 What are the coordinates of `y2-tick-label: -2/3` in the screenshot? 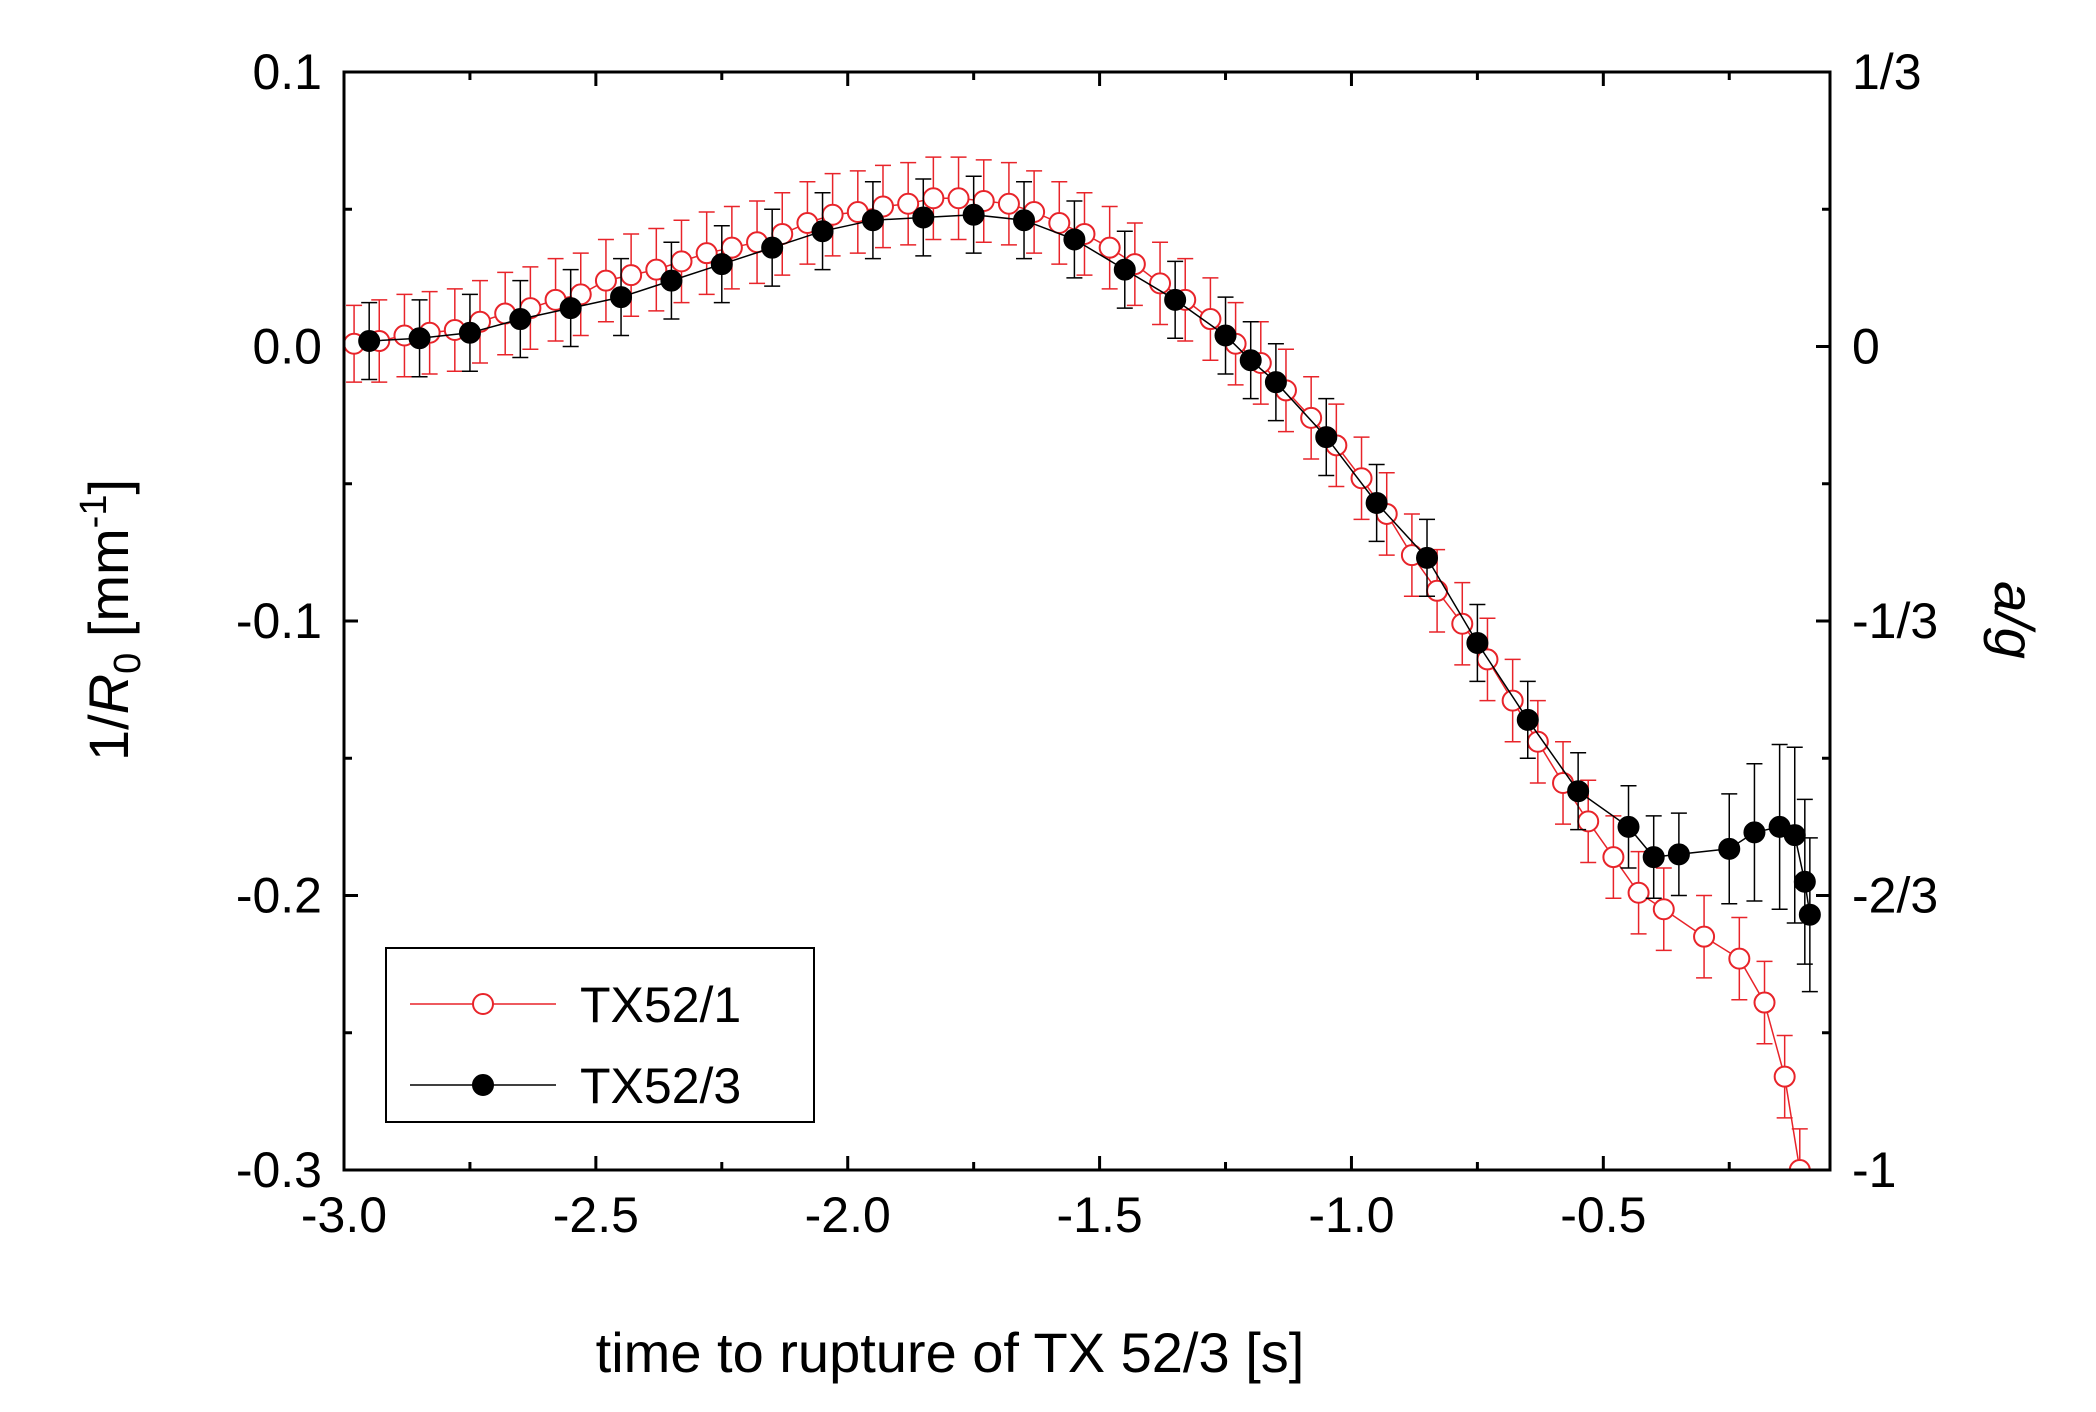 It's located at (1895, 896).